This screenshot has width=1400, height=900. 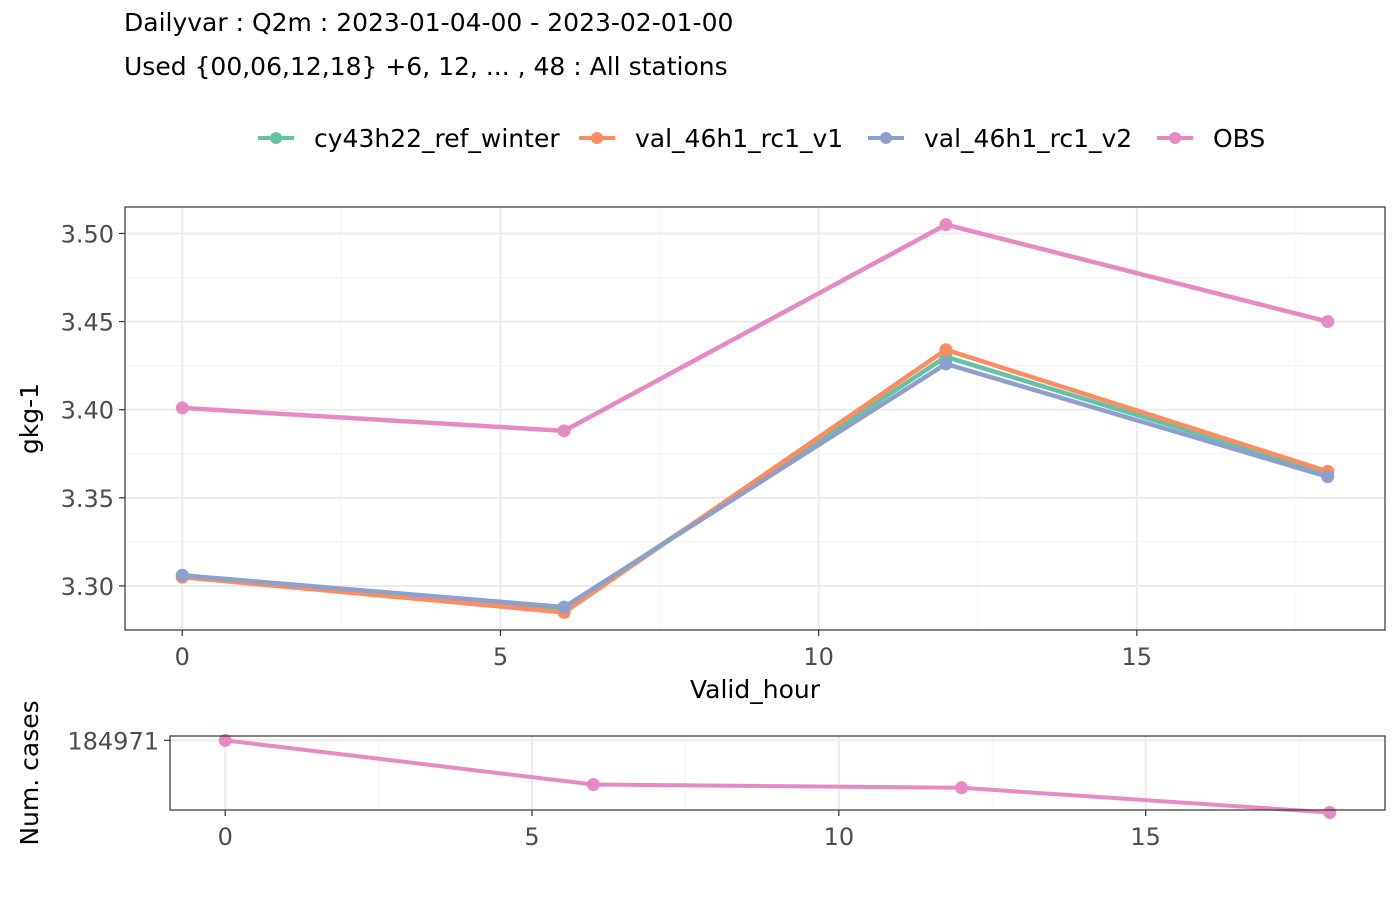 What do you see at coordinates (87, 323) in the screenshot?
I see `y-tick-label: 3.45` at bounding box center [87, 323].